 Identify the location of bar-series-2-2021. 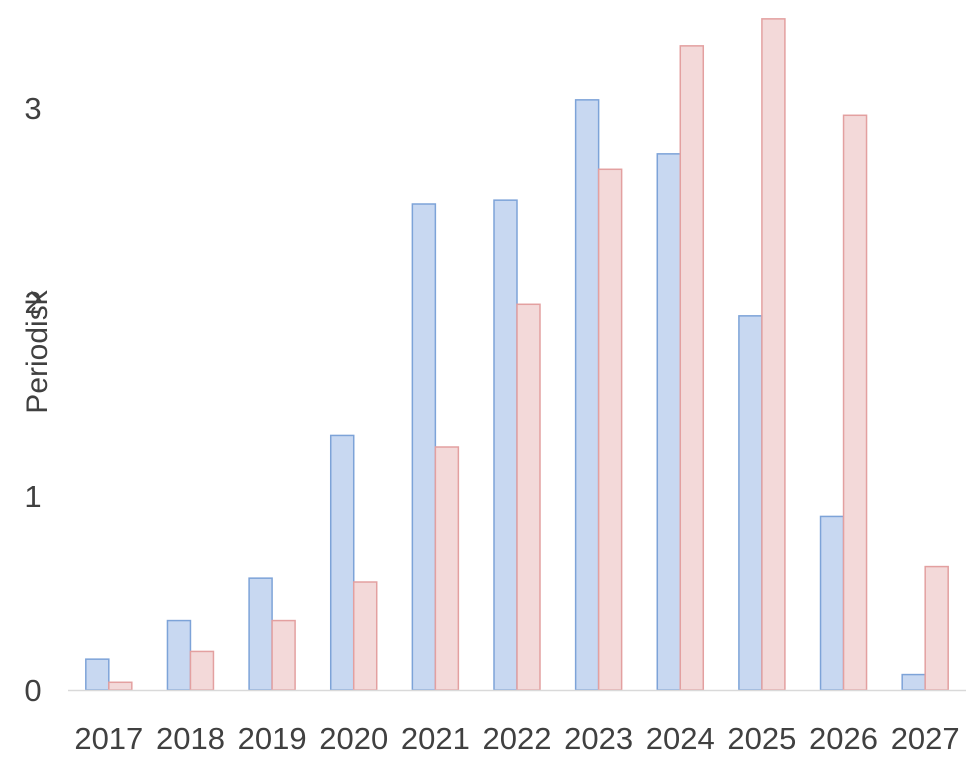
(447, 568).